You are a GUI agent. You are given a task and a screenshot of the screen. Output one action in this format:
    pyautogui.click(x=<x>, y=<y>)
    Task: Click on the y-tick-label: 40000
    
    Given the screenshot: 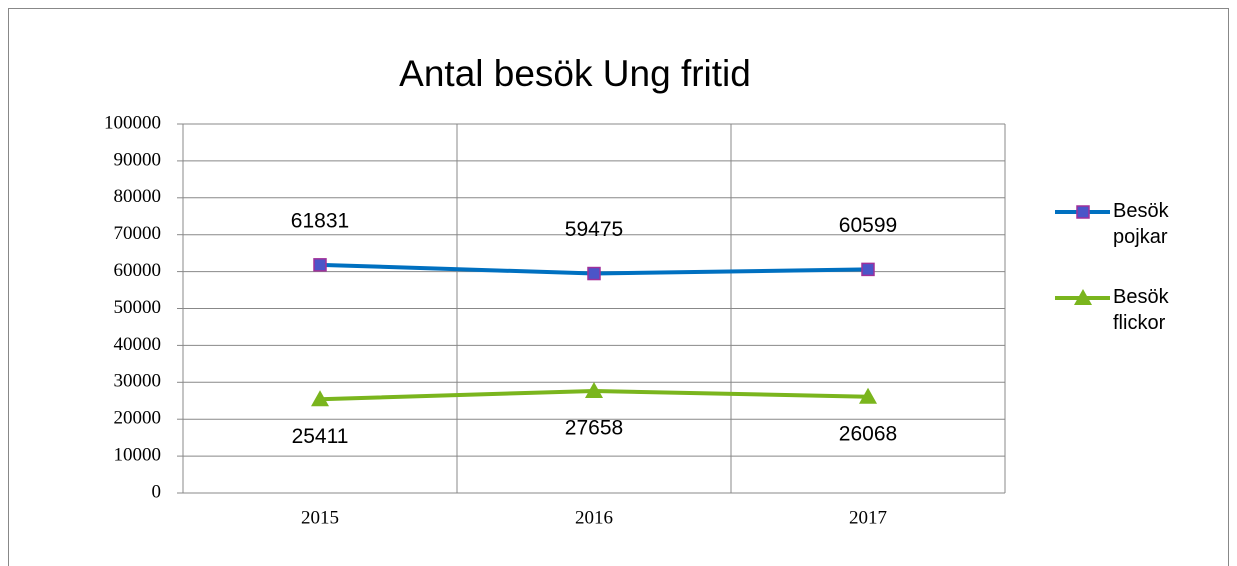 What is the action you would take?
    pyautogui.click(x=138, y=344)
    